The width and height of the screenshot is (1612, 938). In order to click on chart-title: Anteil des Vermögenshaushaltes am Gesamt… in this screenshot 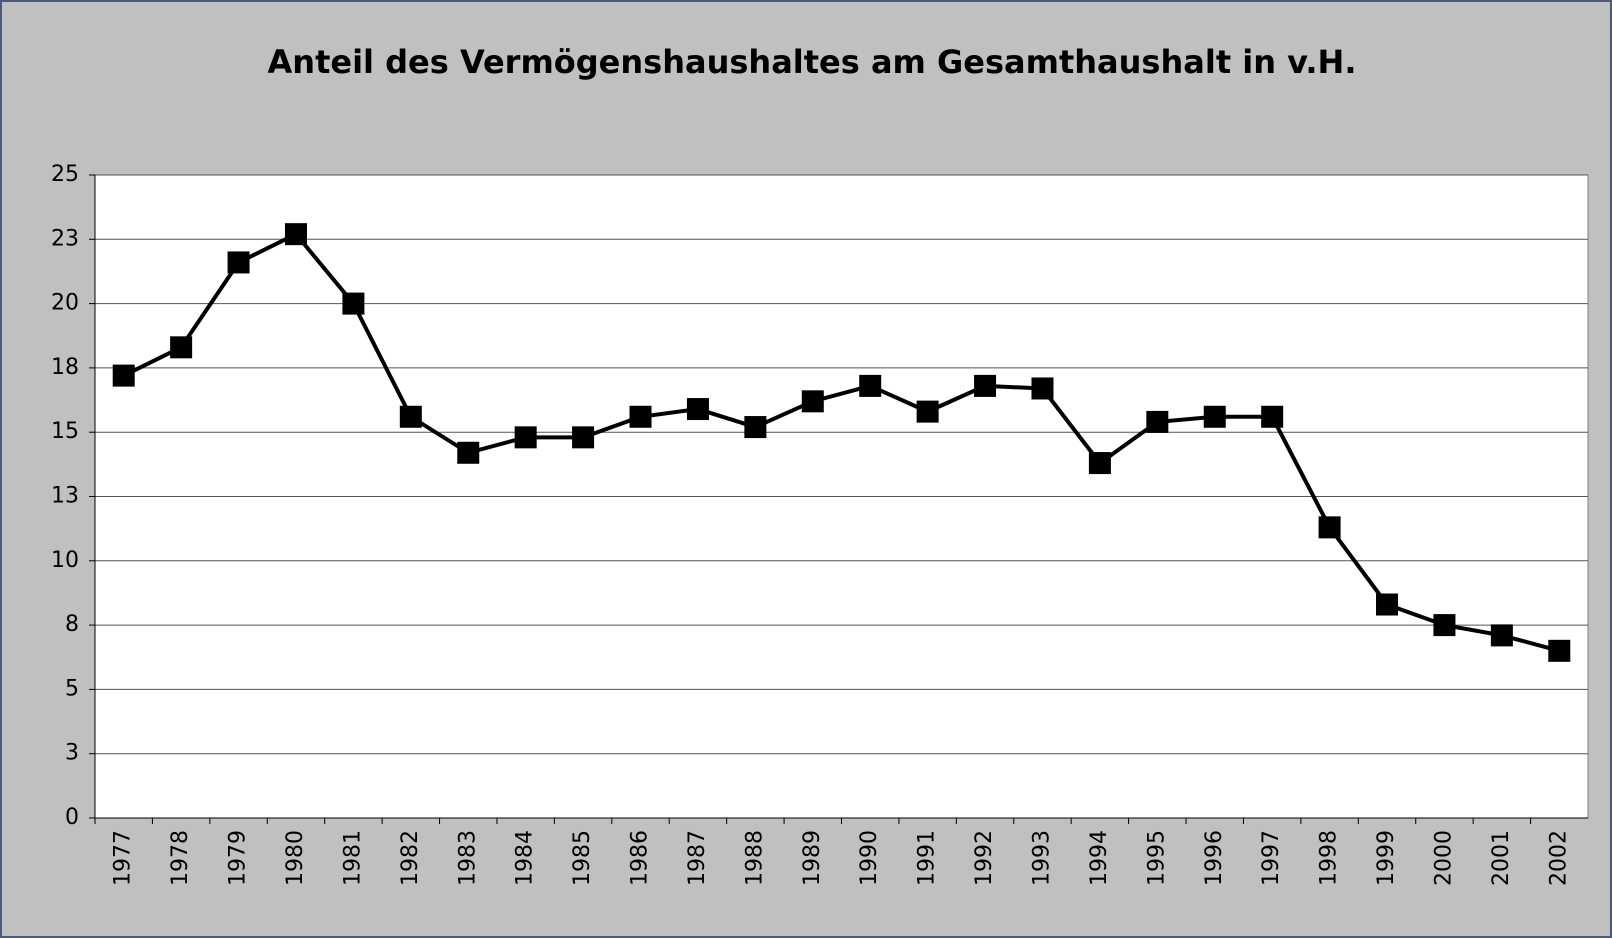, I will do `click(812, 62)`.